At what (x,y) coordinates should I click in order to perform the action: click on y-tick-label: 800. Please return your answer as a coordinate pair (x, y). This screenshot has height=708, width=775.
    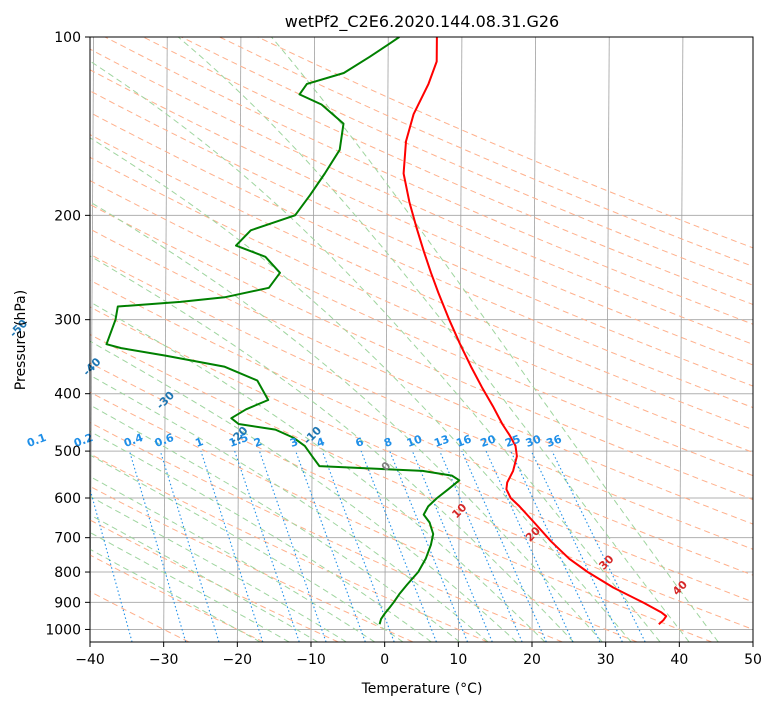
    Looking at the image, I should click on (67, 573).